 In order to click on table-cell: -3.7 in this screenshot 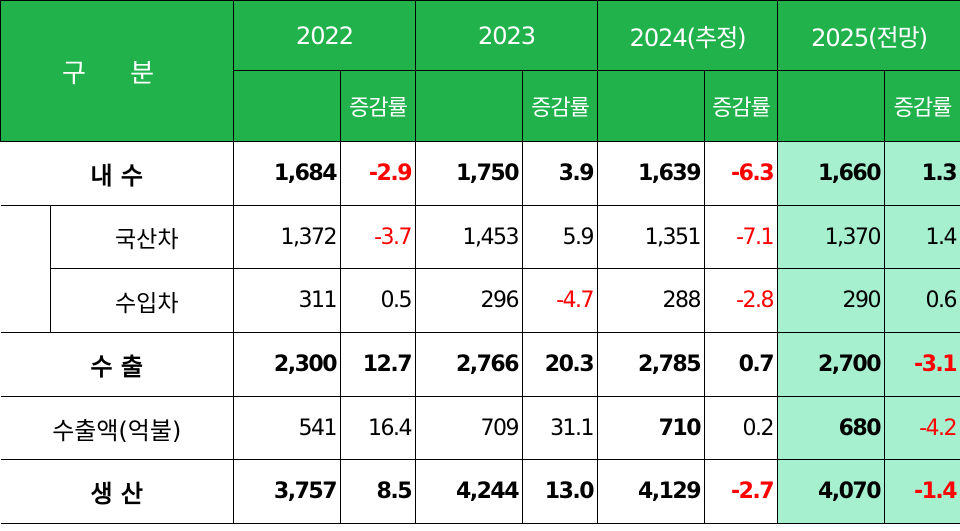, I will do `click(378, 237)`.